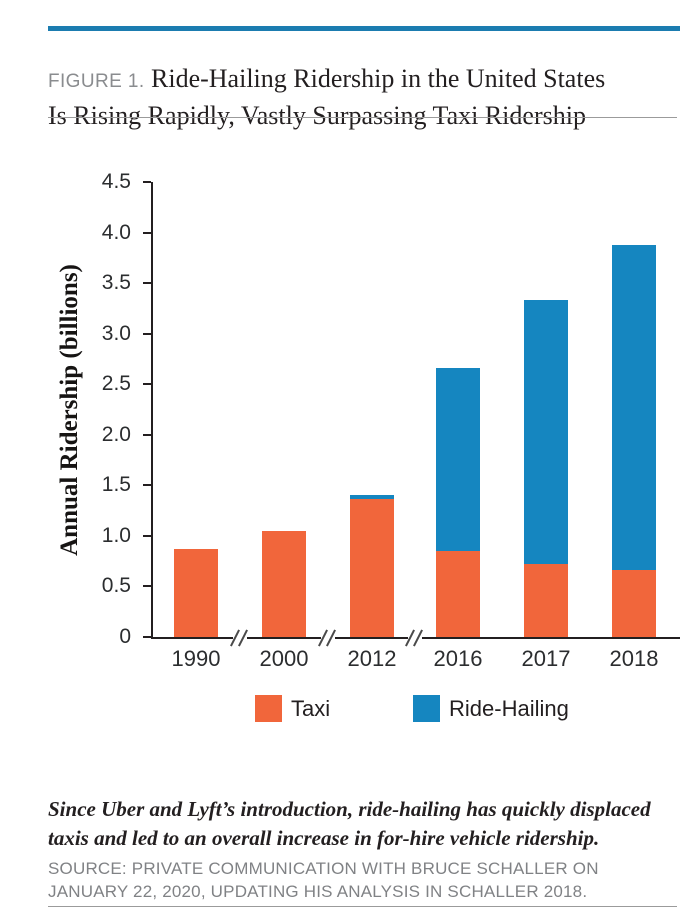  I want to click on figure-number-label: FIGURE 1., so click(96, 81).